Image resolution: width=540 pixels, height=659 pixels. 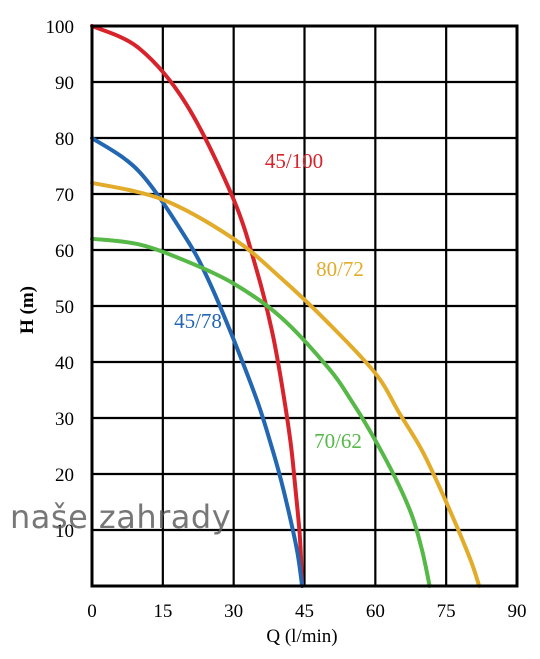 I want to click on y-tick-label: 90, so click(x=64, y=83).